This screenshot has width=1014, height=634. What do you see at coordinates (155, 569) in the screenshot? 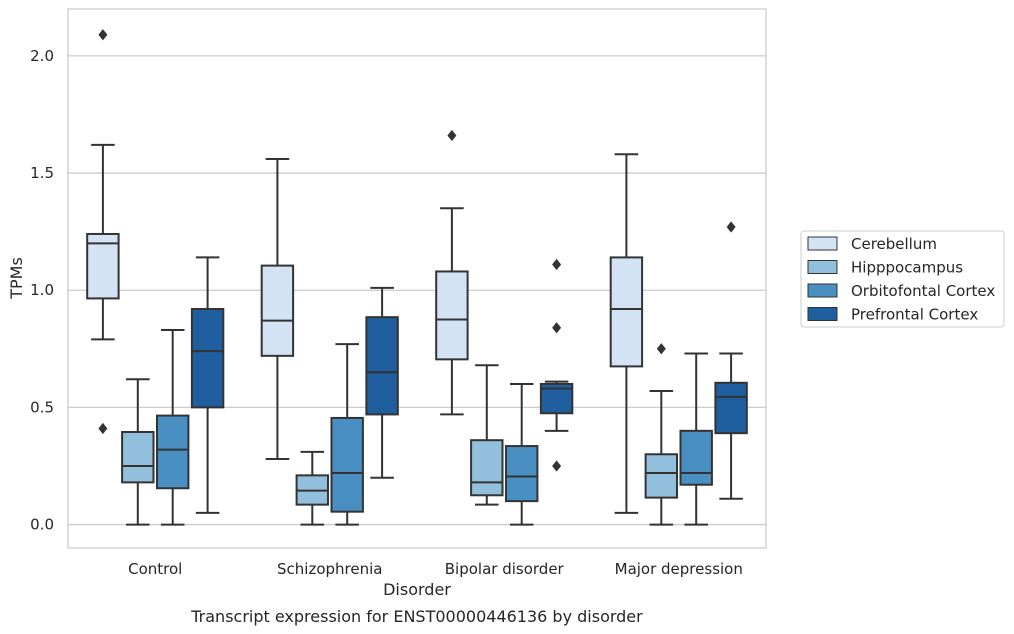
I see `x-tick-label: Control` at bounding box center [155, 569].